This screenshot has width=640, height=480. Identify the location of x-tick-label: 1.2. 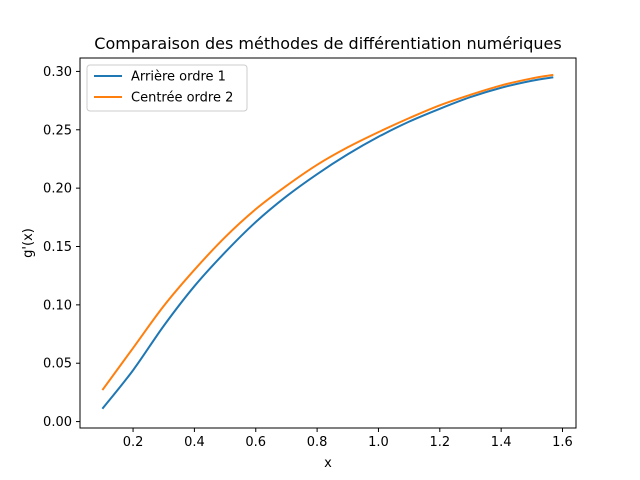
(439, 442).